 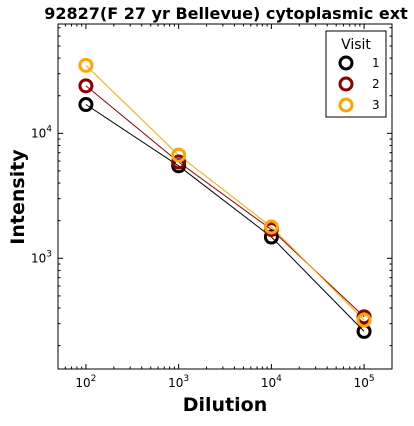 What do you see at coordinates (85, 382) in the screenshot?
I see `x-tick-label: 10²` at bounding box center [85, 382].